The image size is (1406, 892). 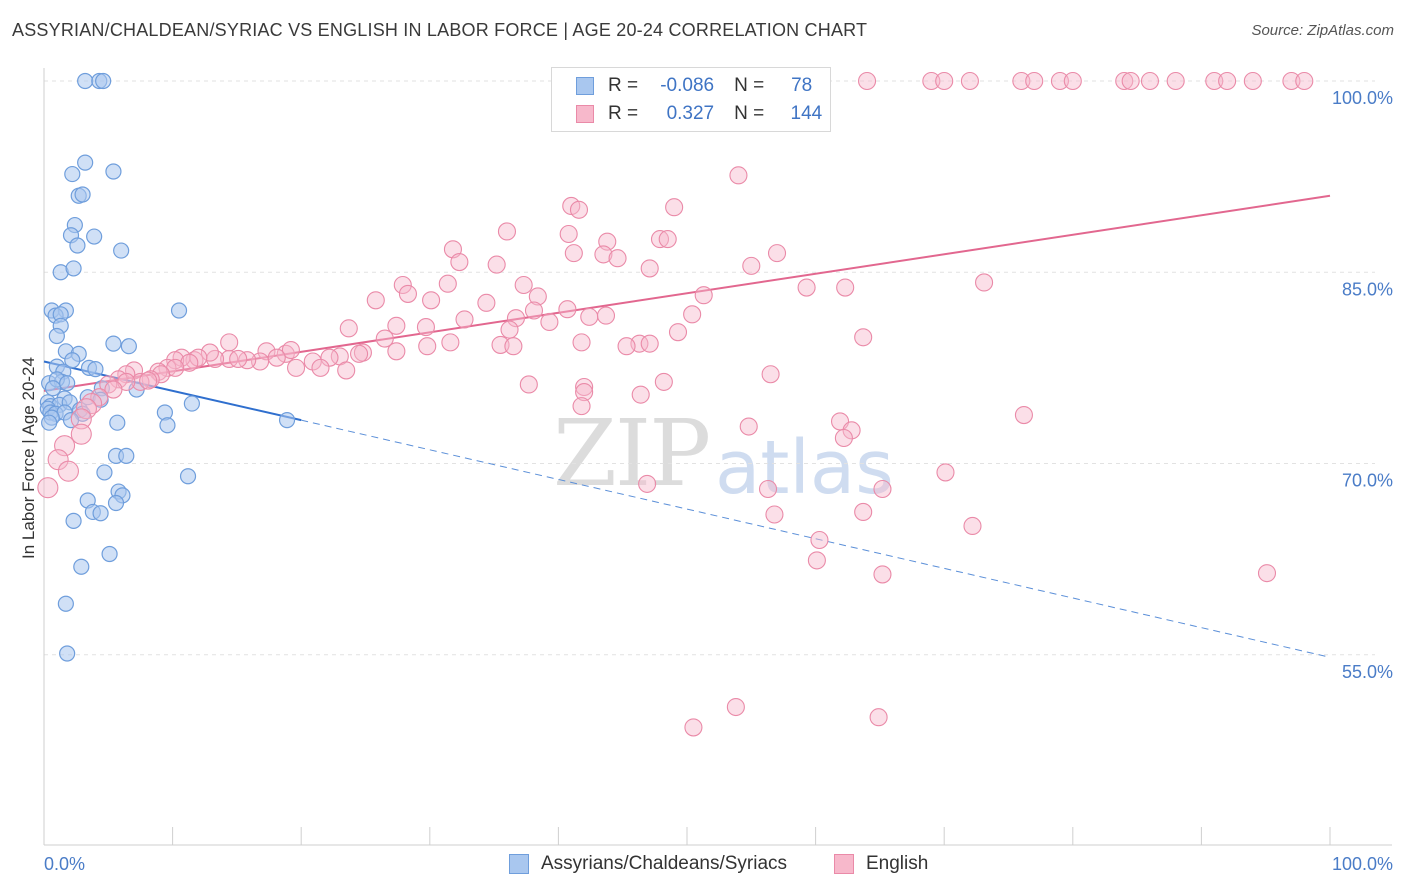 I want to click on bottom-legend-swatch-assyrians, so click(x=519, y=864).